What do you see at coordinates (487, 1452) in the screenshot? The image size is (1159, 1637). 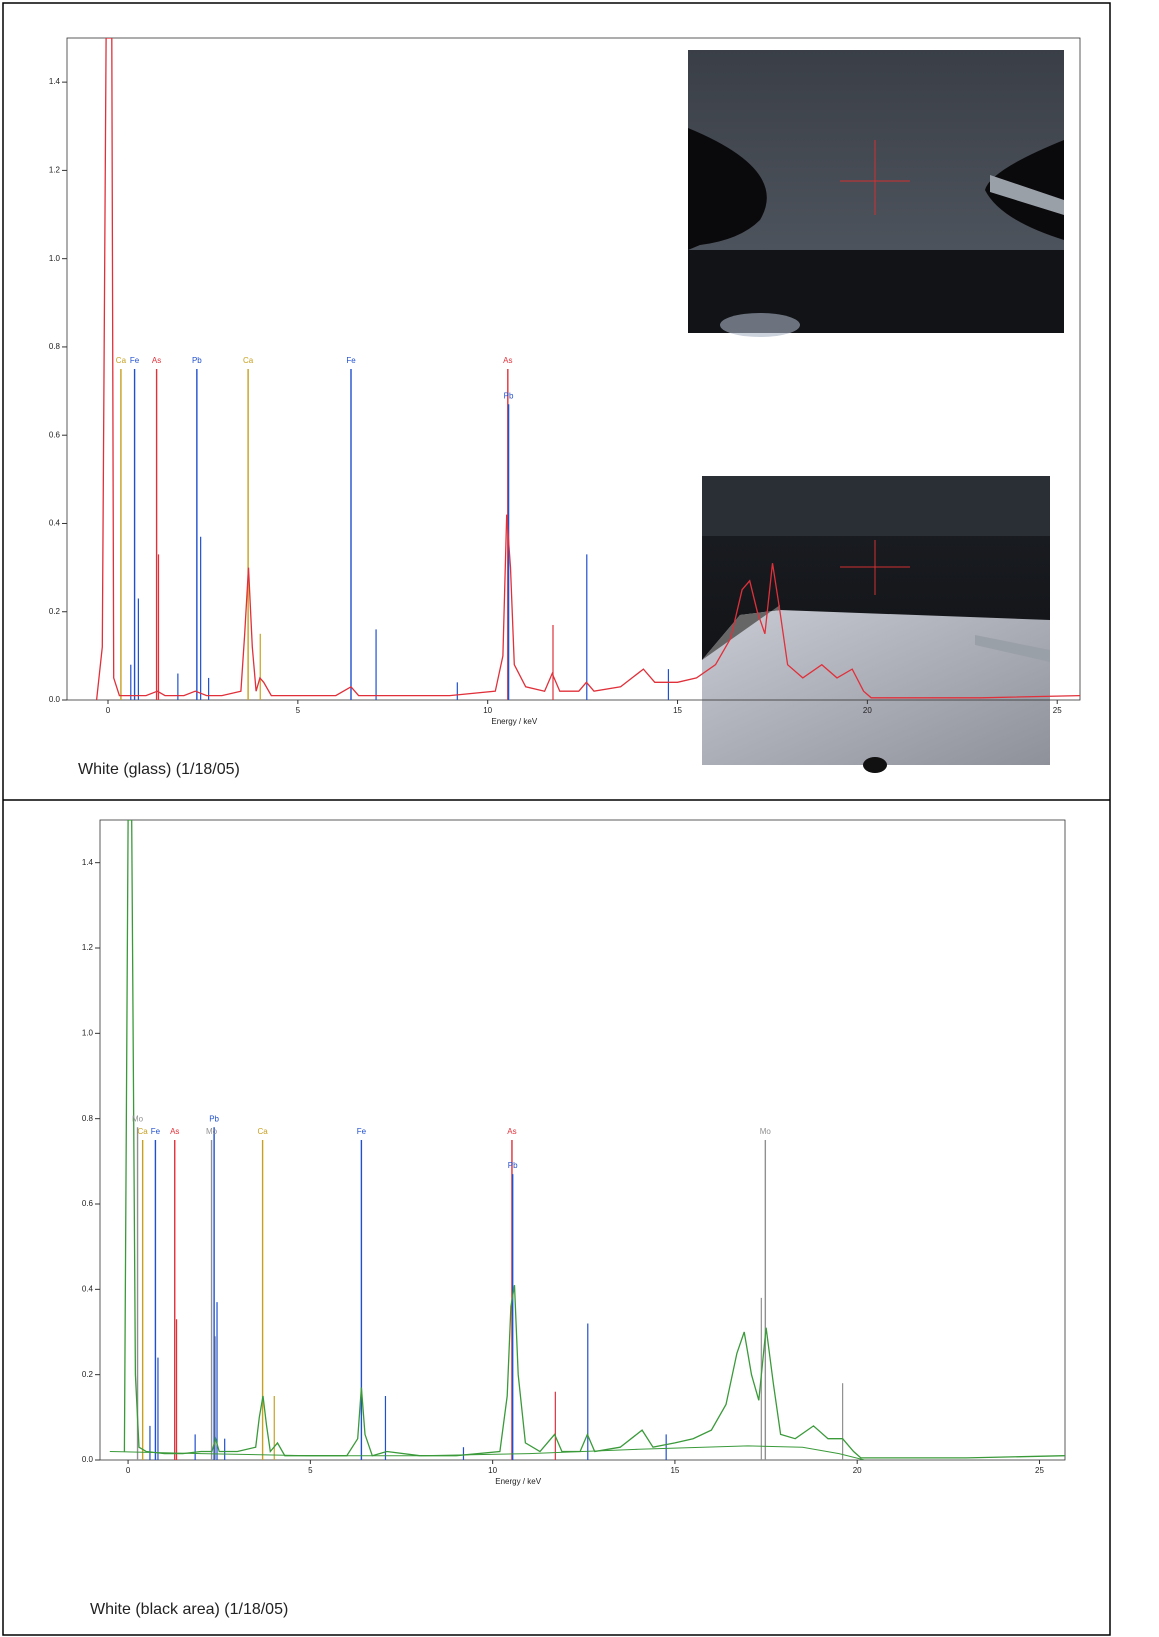 I see `spectrum-line` at bounding box center [487, 1452].